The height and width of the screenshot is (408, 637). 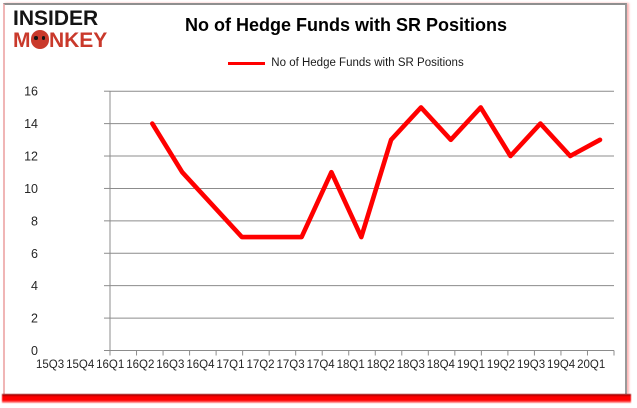 I want to click on x-axis-label: 18Q2, so click(x=381, y=365).